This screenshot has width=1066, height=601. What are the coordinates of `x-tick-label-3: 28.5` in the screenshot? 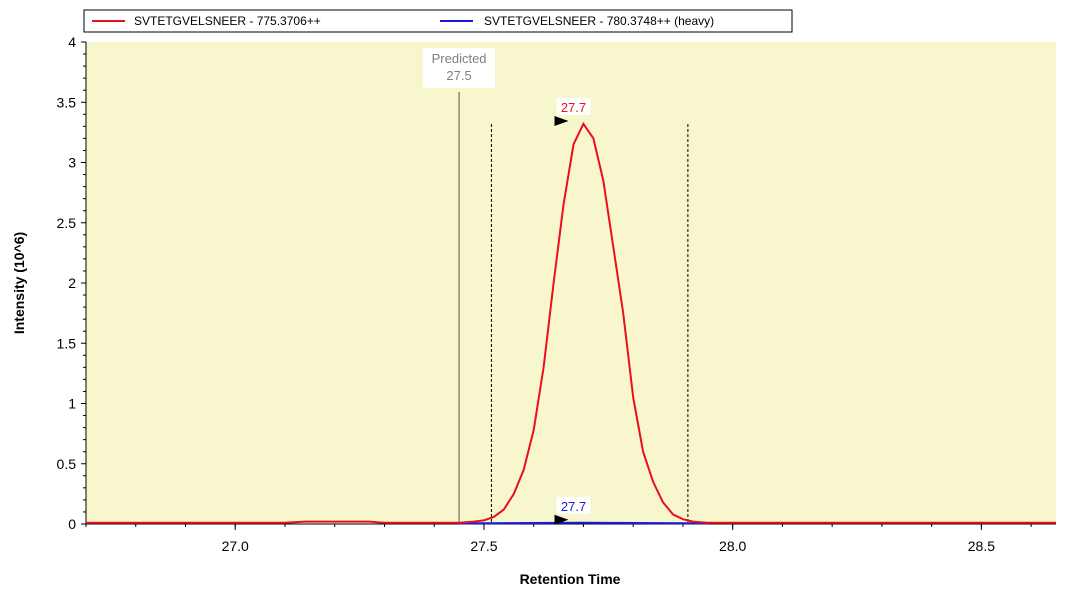 It's located at (981, 546).